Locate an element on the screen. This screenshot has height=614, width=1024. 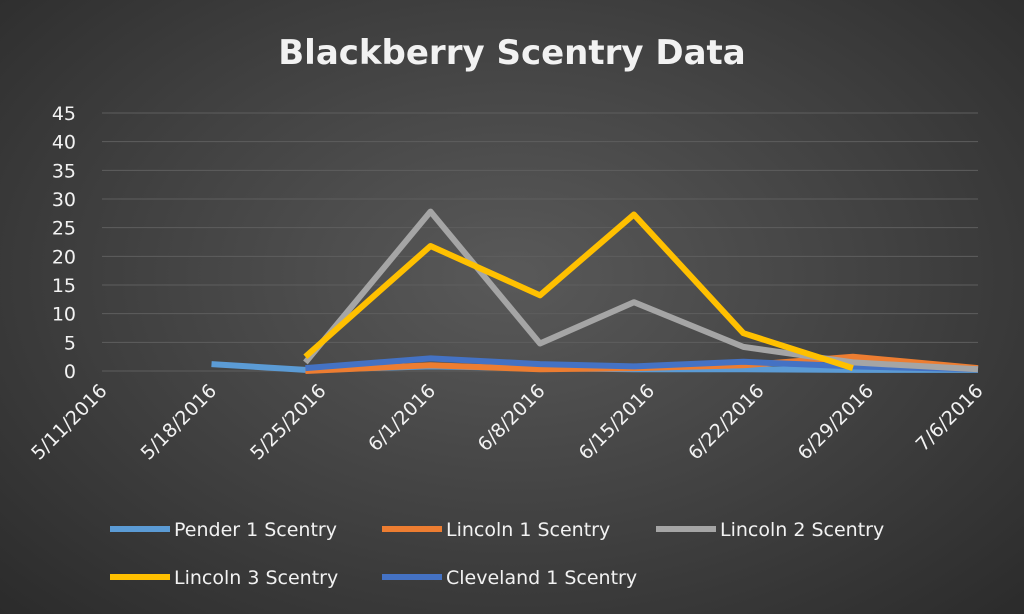
y-tick-label: 30 is located at coordinates (64, 200).